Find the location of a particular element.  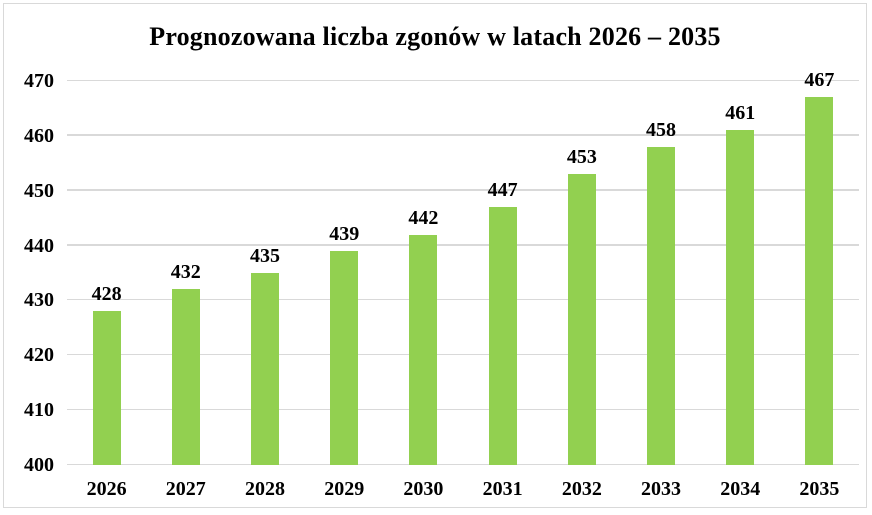

x-tick-label-2033: 2033 is located at coordinates (661, 489).